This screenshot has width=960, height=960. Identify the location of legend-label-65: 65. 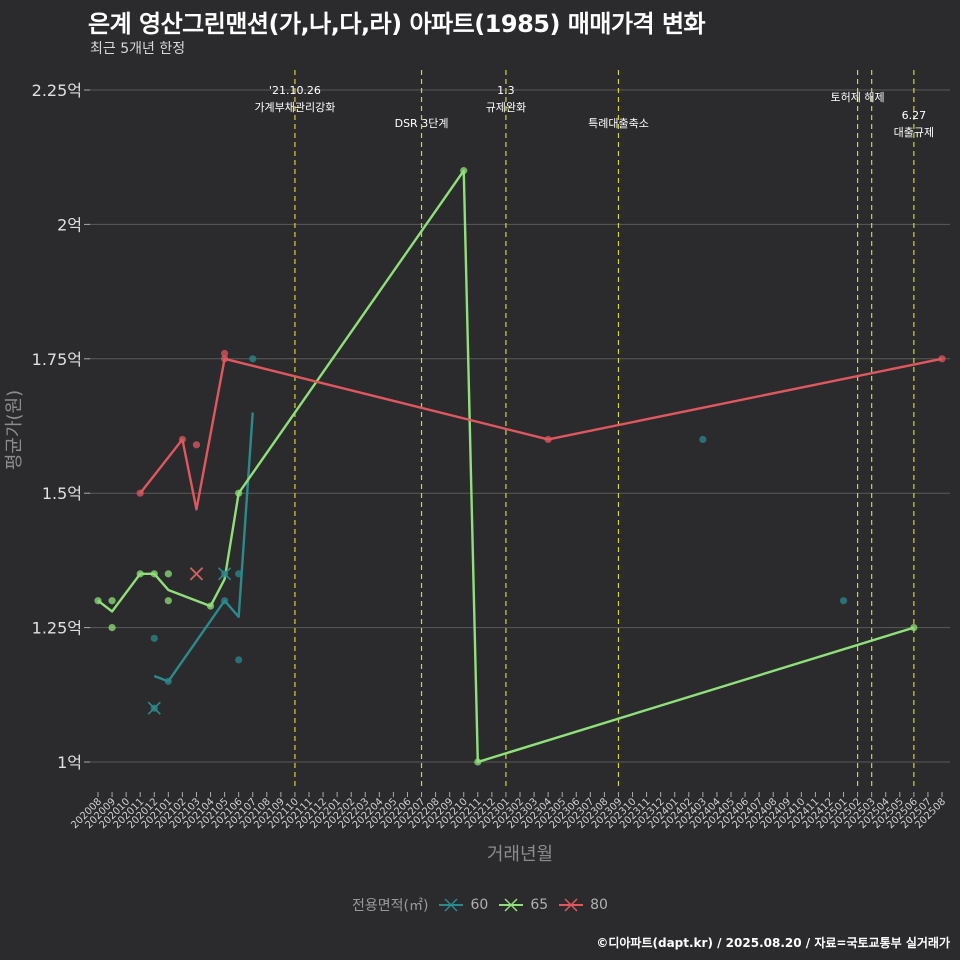
(539, 905).